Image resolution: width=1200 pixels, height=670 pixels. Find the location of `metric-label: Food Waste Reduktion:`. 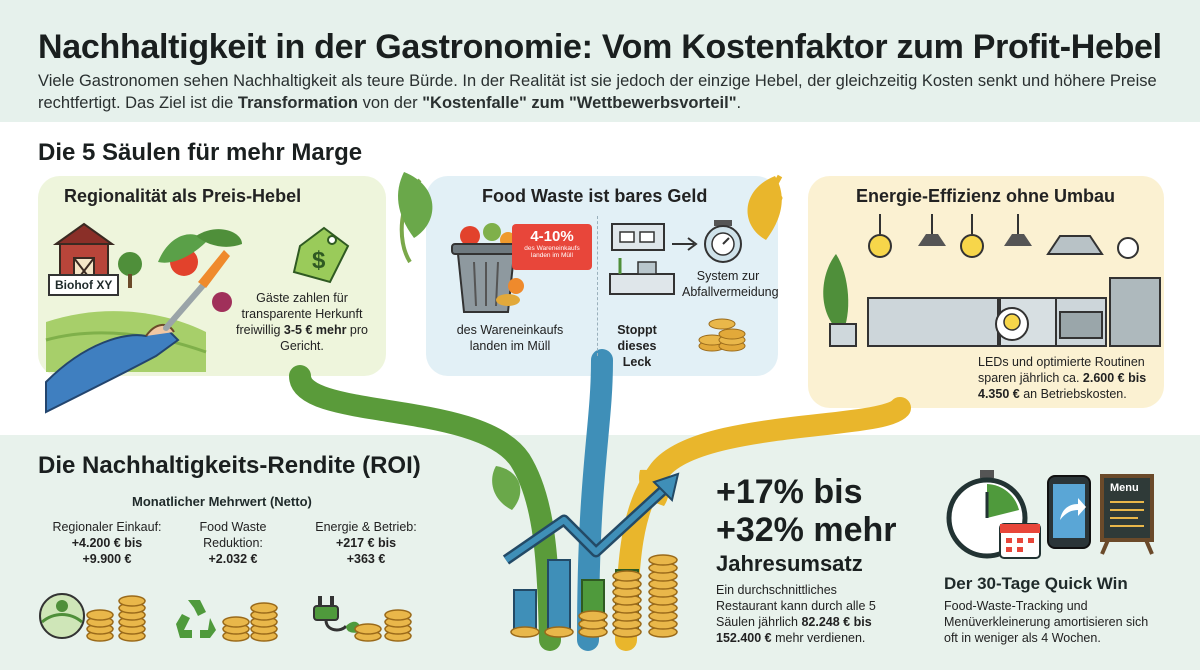

metric-label: Food Waste Reduktion: is located at coordinates (233, 535).